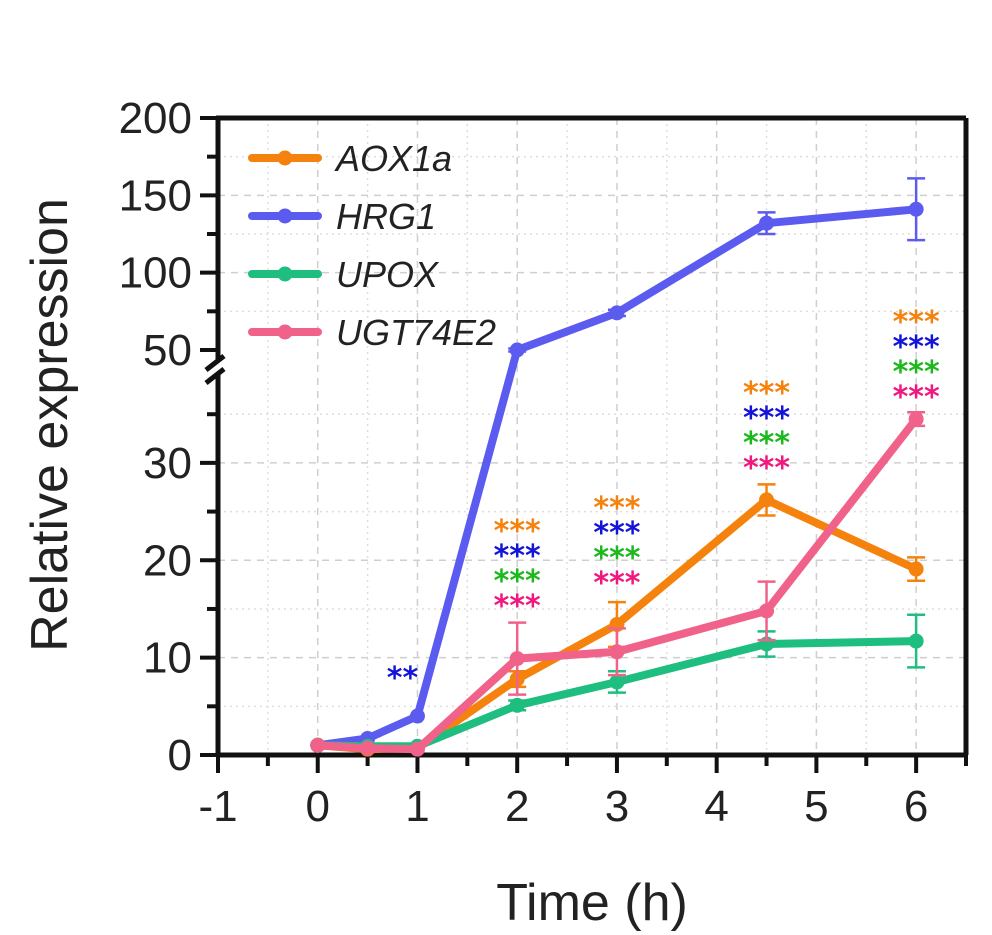  What do you see at coordinates (217, 806) in the screenshot?
I see `x-tick-label: -1` at bounding box center [217, 806].